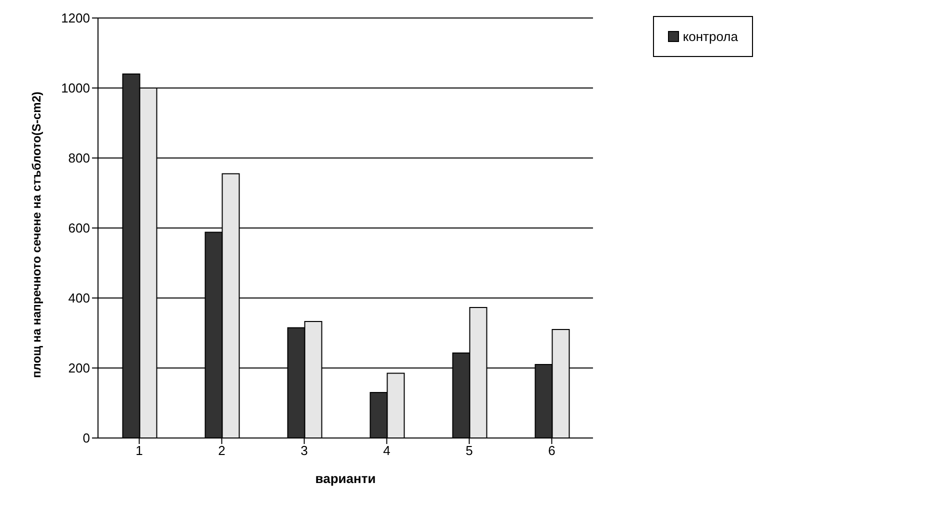  Describe the element at coordinates (386, 450) in the screenshot. I see `x-tick-label: 4` at that location.